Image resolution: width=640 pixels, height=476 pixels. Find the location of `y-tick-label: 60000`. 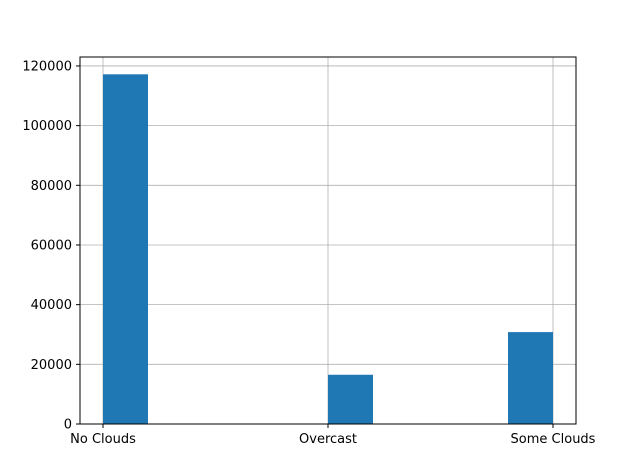

y-tick-label: 60000 is located at coordinates (51, 245).